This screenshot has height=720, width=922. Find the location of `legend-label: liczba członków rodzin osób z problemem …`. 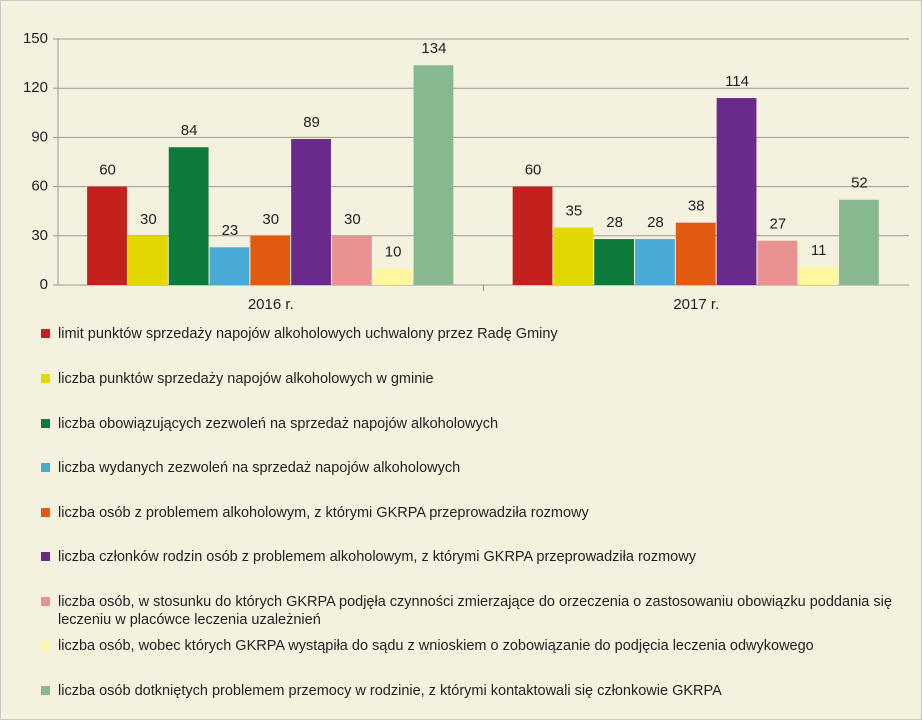

legend-label: liczba członków rodzin osób z problemem … is located at coordinates (377, 557).